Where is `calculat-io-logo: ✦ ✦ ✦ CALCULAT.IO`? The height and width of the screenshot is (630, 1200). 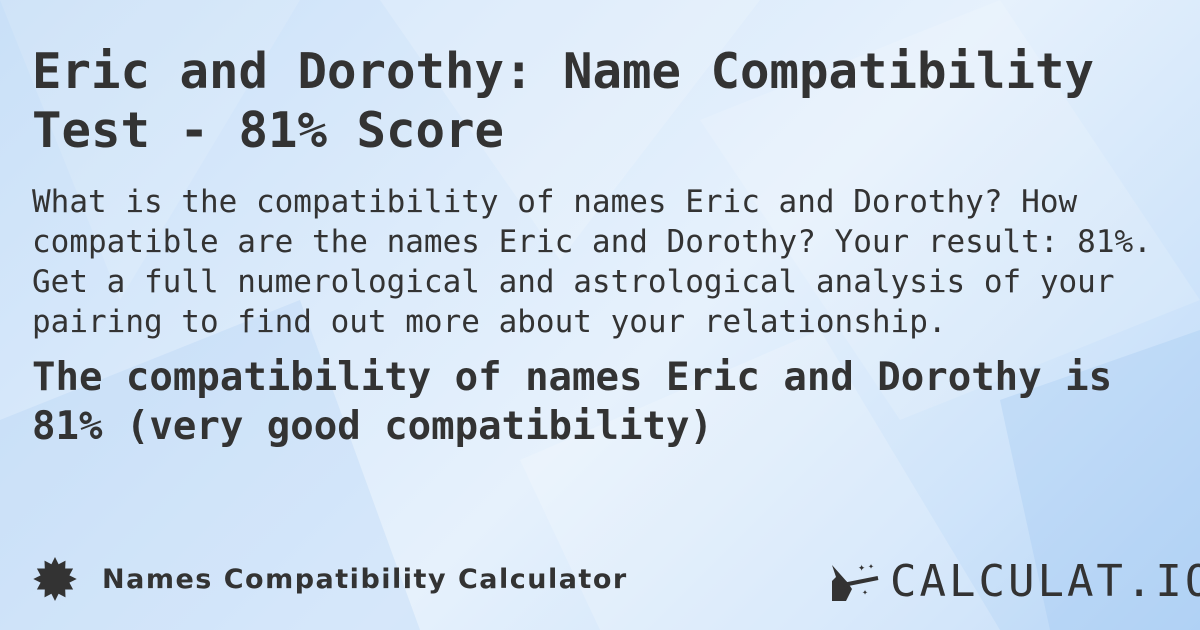 calculat-io-logo: ✦ ✦ ✦ CALCULAT.IO is located at coordinates (1014, 581).